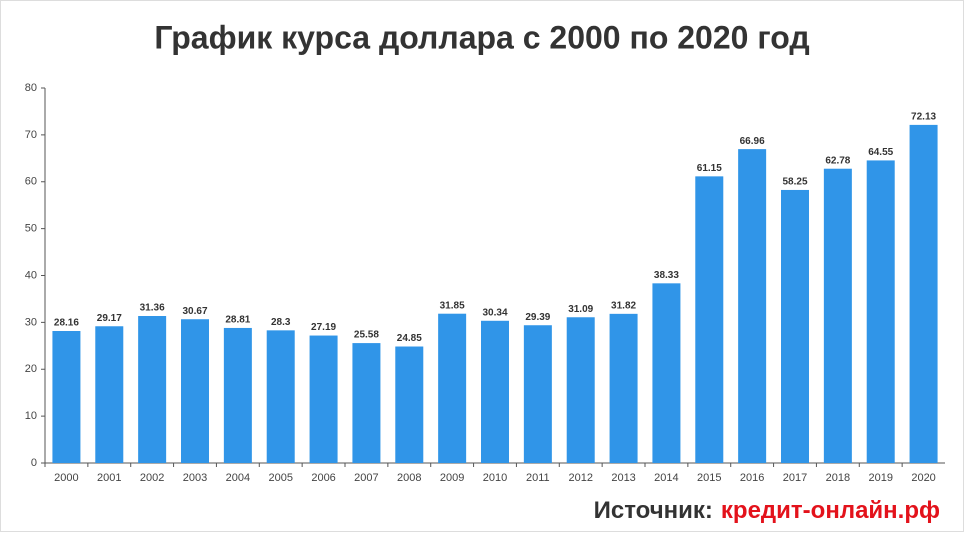 The image size is (965, 533). What do you see at coordinates (31, 182) in the screenshot?
I see `y-tick-label: 60` at bounding box center [31, 182].